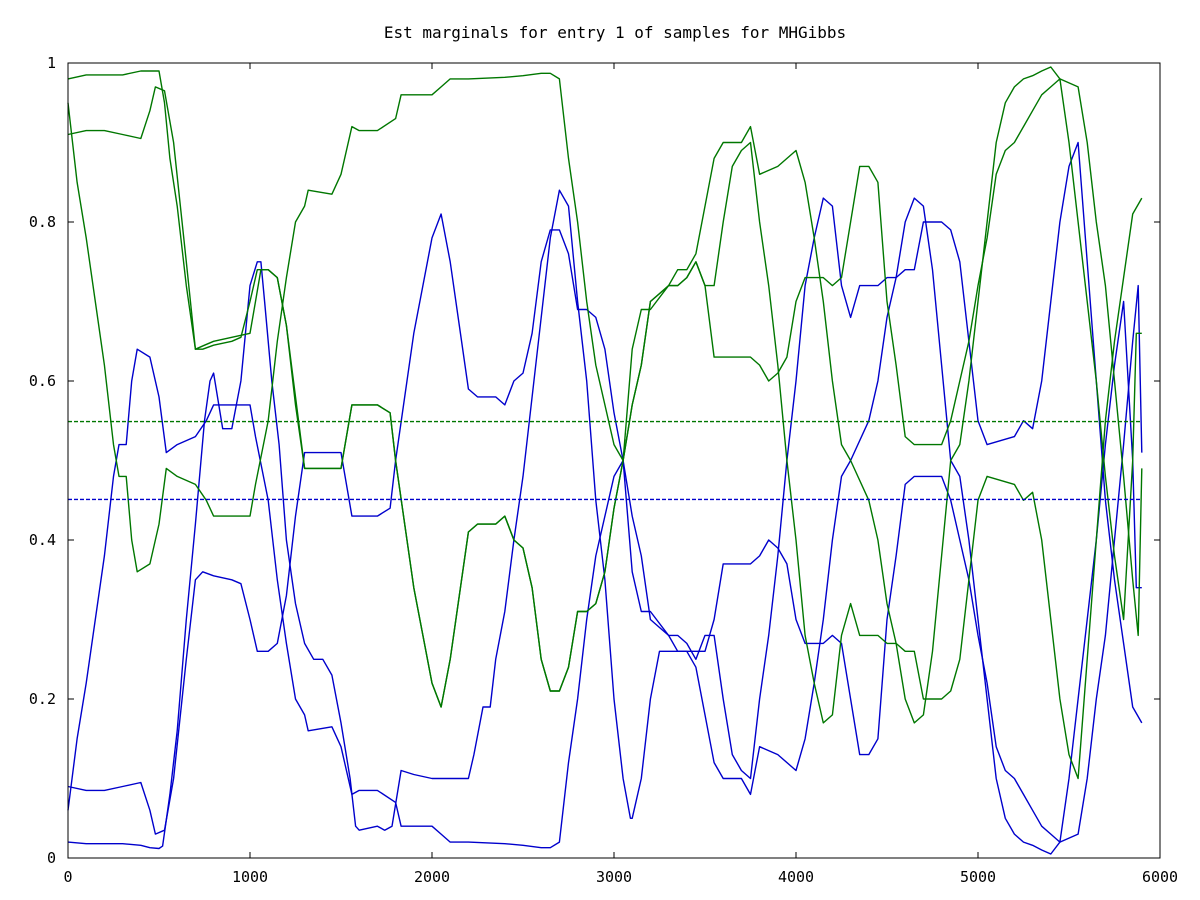  Describe the element at coordinates (42, 222) in the screenshot. I see `y-tick-label: 0.8` at that location.